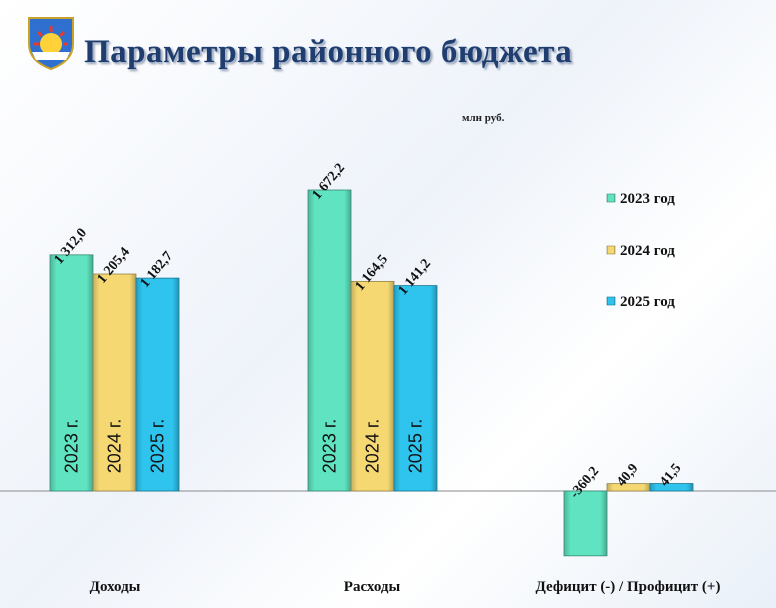  What do you see at coordinates (628, 587) in the screenshot?
I see `category-label: Дефицит (-) / Профицит (+)` at bounding box center [628, 587].